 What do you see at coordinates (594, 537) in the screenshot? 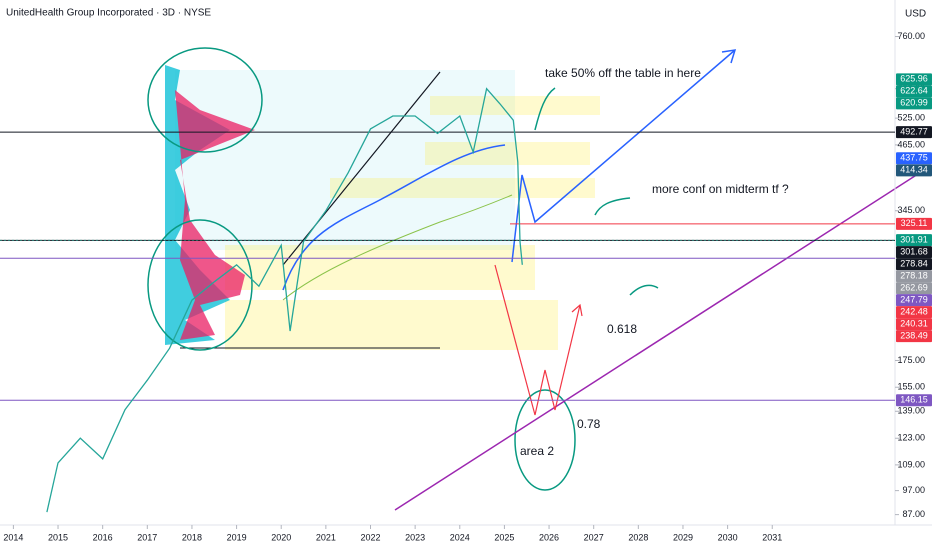
I see `x-tick-label: 2027` at bounding box center [594, 537].